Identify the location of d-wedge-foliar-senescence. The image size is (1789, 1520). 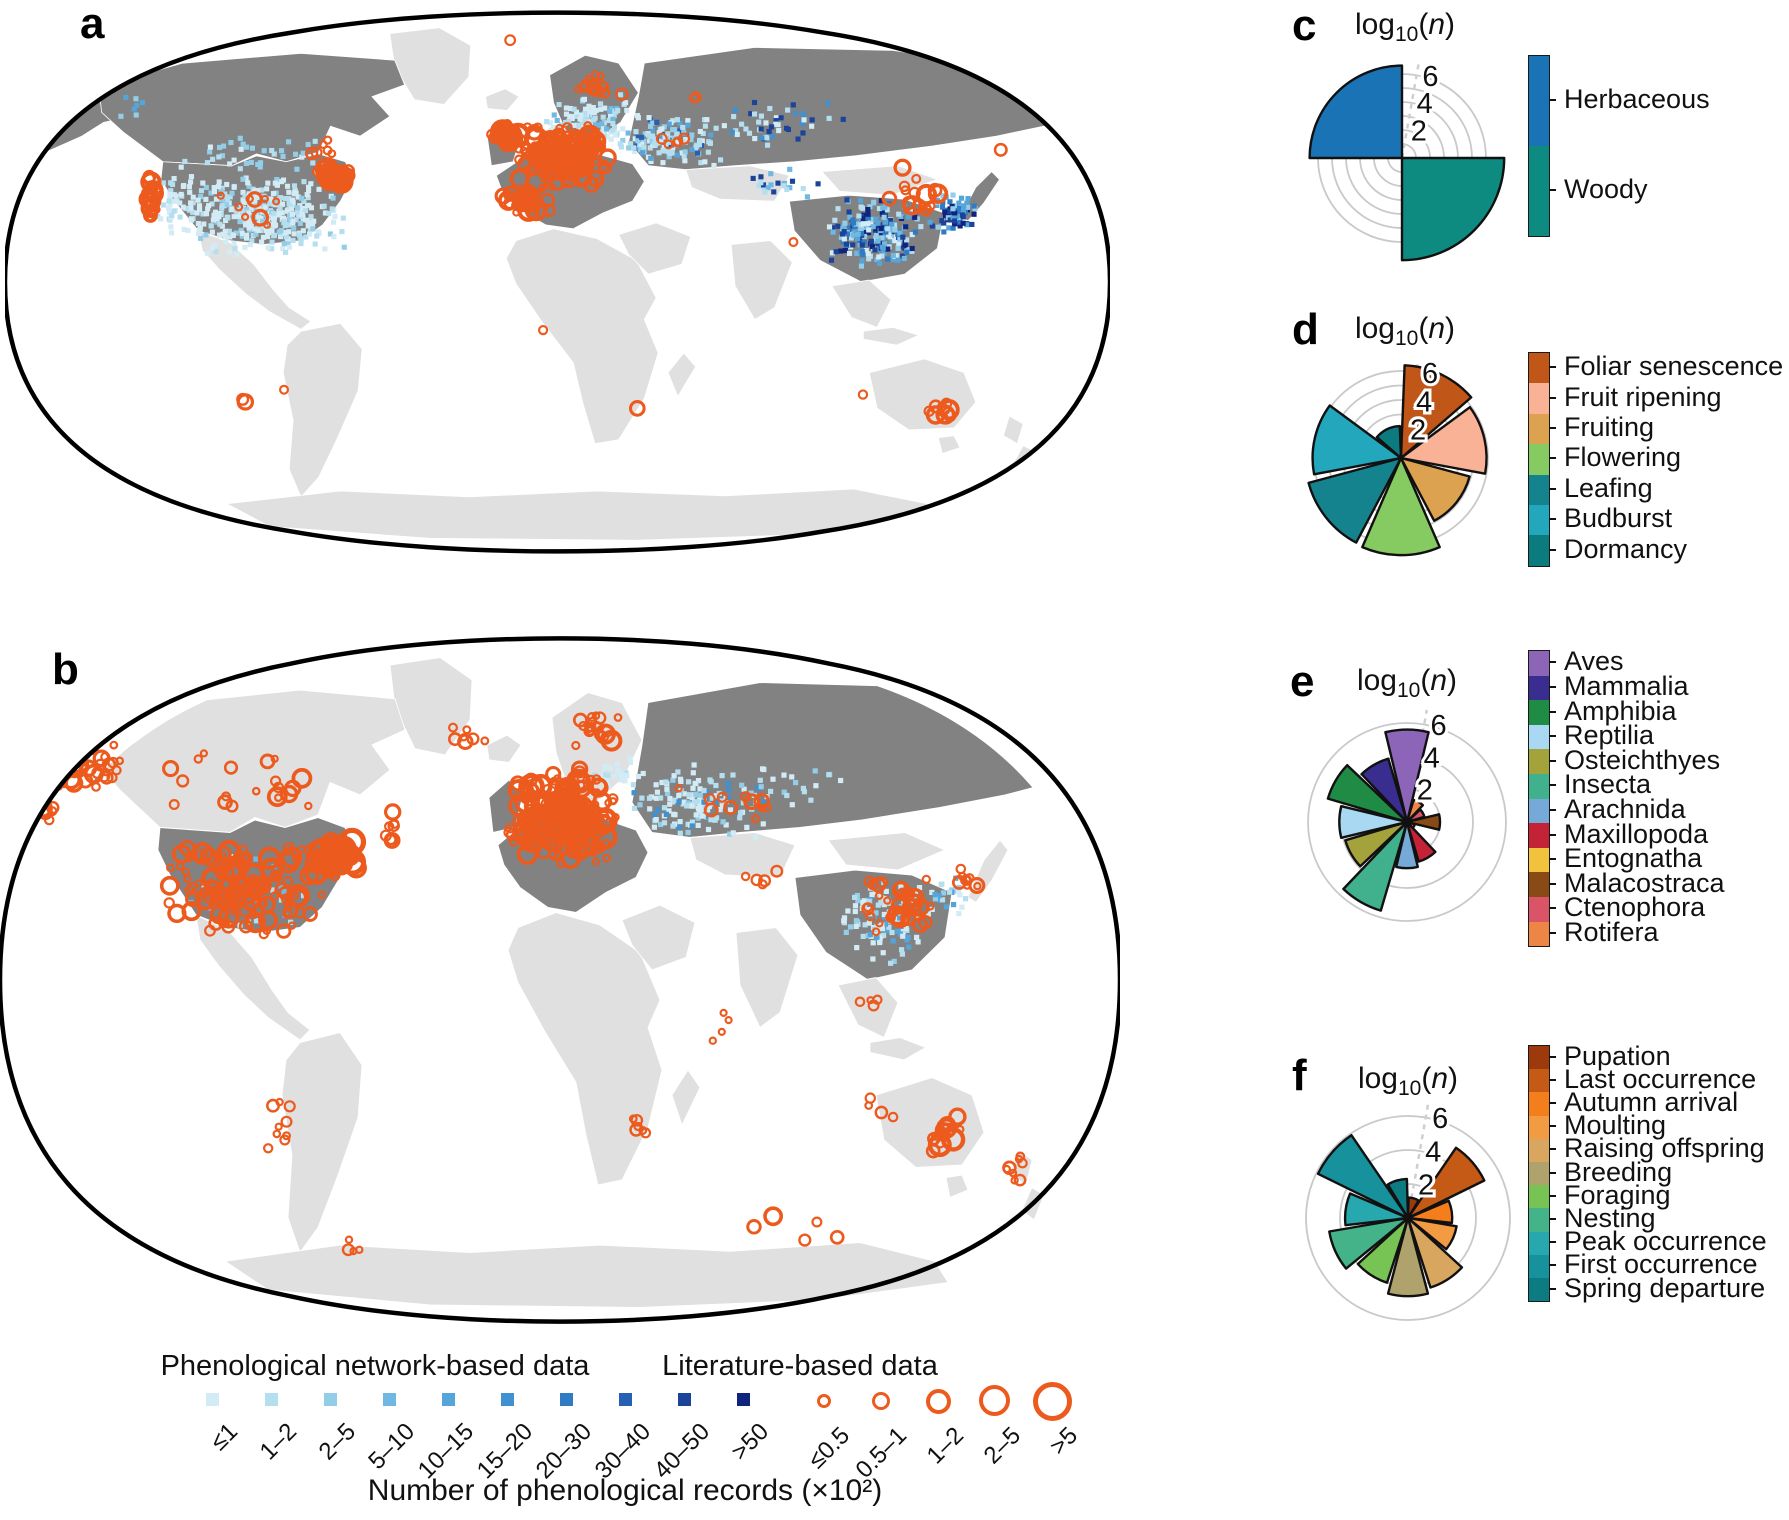
(1436, 412).